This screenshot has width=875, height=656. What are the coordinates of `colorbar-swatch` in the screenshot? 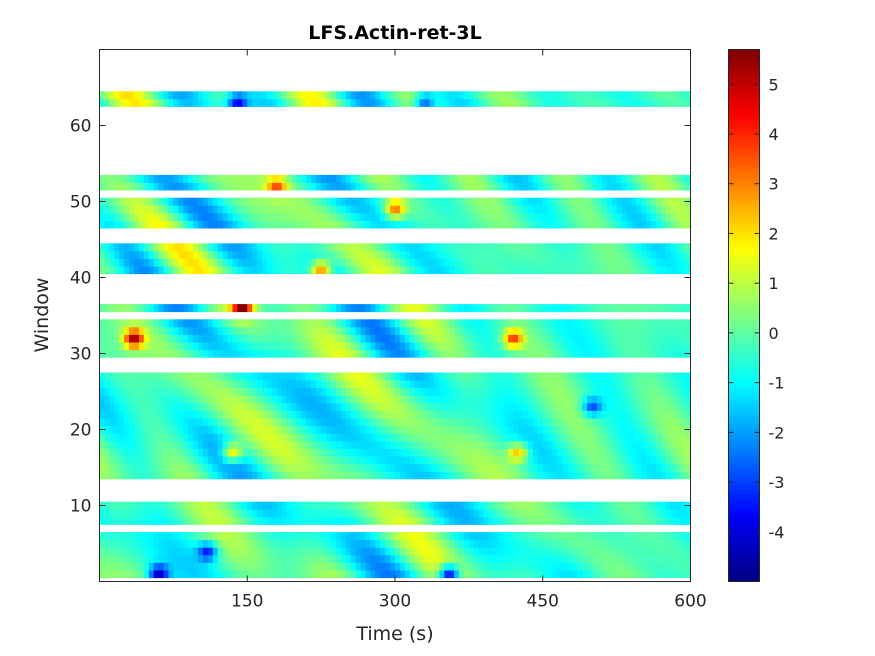 It's located at (744, 102).